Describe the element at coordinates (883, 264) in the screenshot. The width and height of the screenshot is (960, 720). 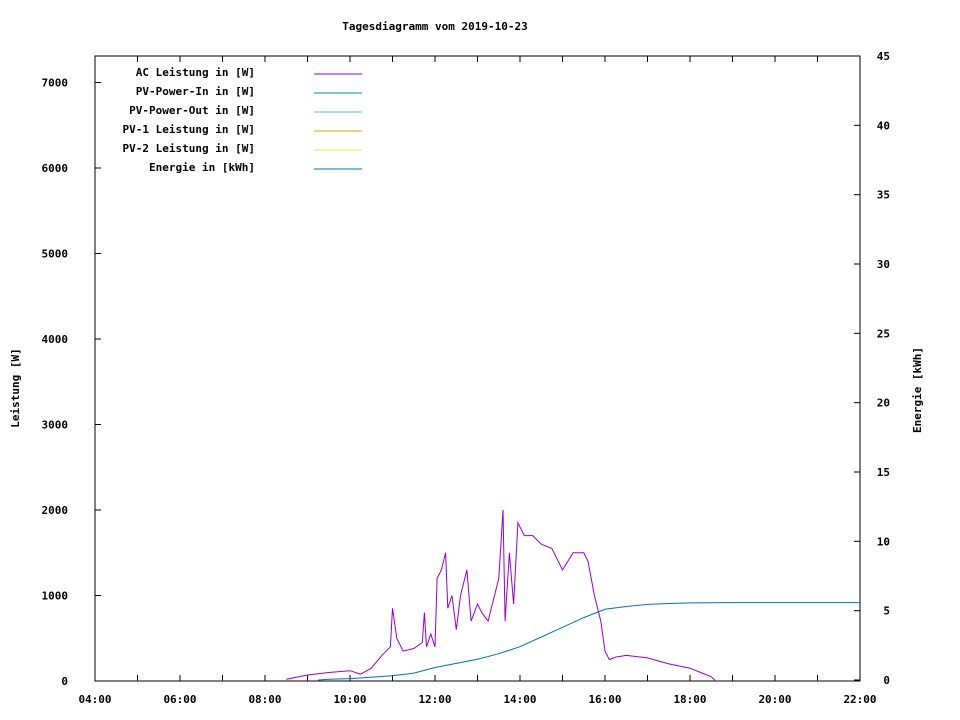
I see `y2-tick-label: 30` at that location.